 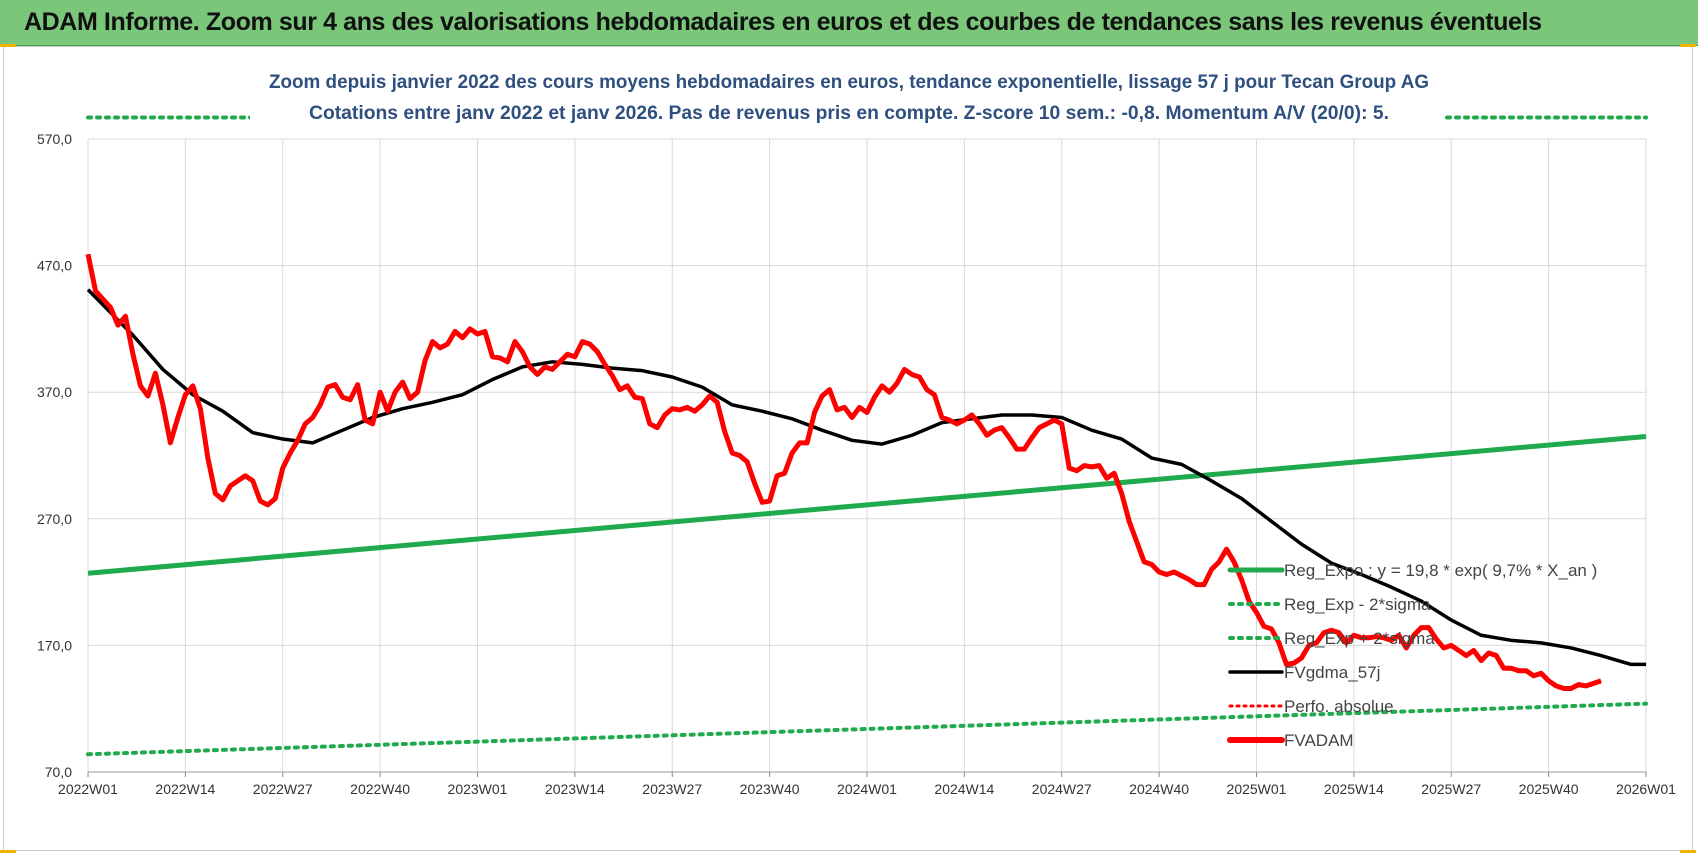 What do you see at coordinates (1646, 789) in the screenshot?
I see `x-tick-label: 2026W01` at bounding box center [1646, 789].